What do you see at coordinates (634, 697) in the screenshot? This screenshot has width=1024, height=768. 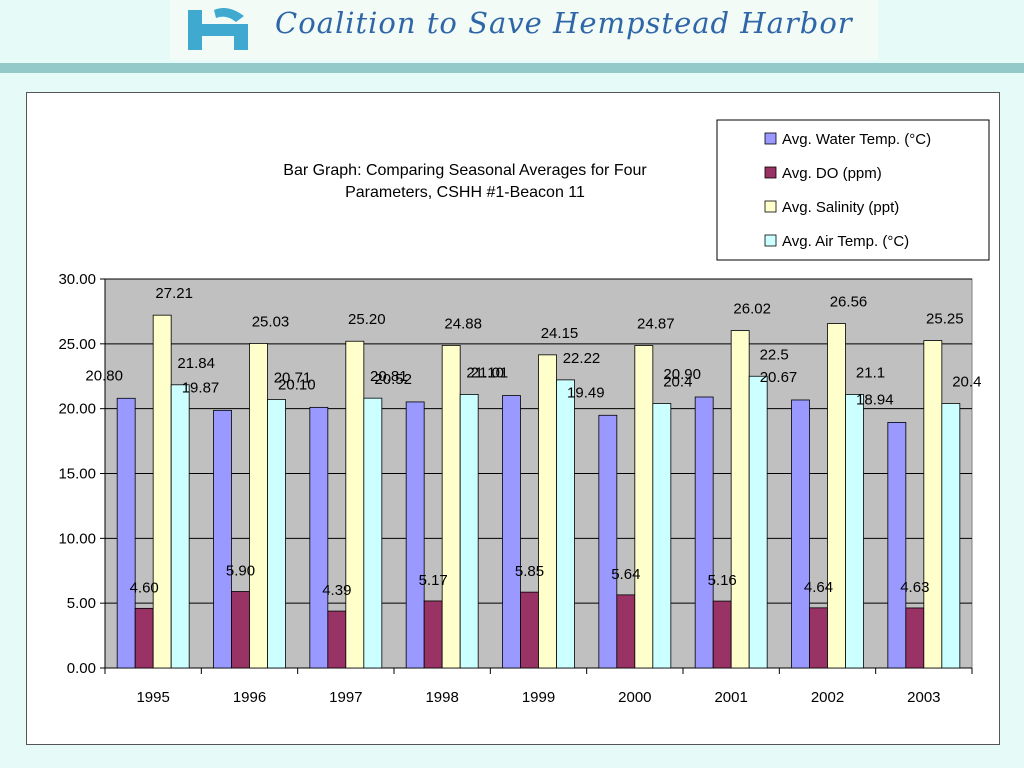 I see `x-tick-label: 2000` at bounding box center [634, 697].